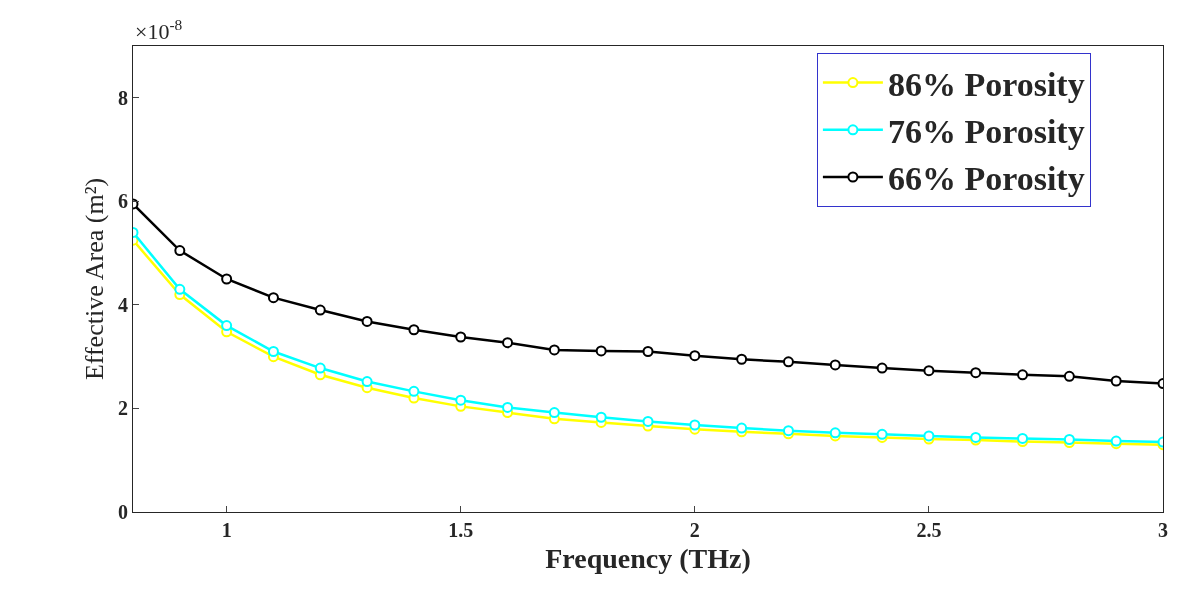  Describe the element at coordinates (123, 408) in the screenshot. I see `y-tick-label: 2` at that location.